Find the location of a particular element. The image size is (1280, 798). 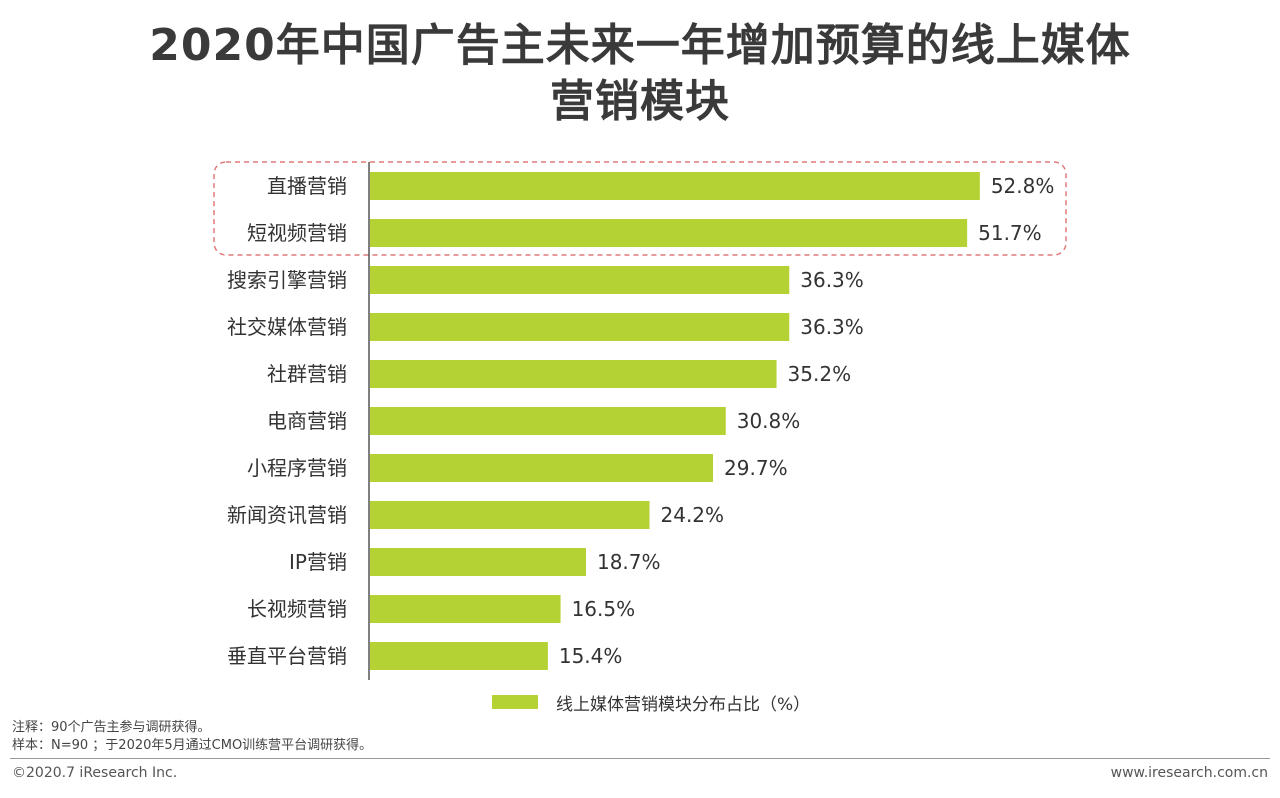

legend: 线上媒体营销模块分布占比（%） is located at coordinates (651, 702).